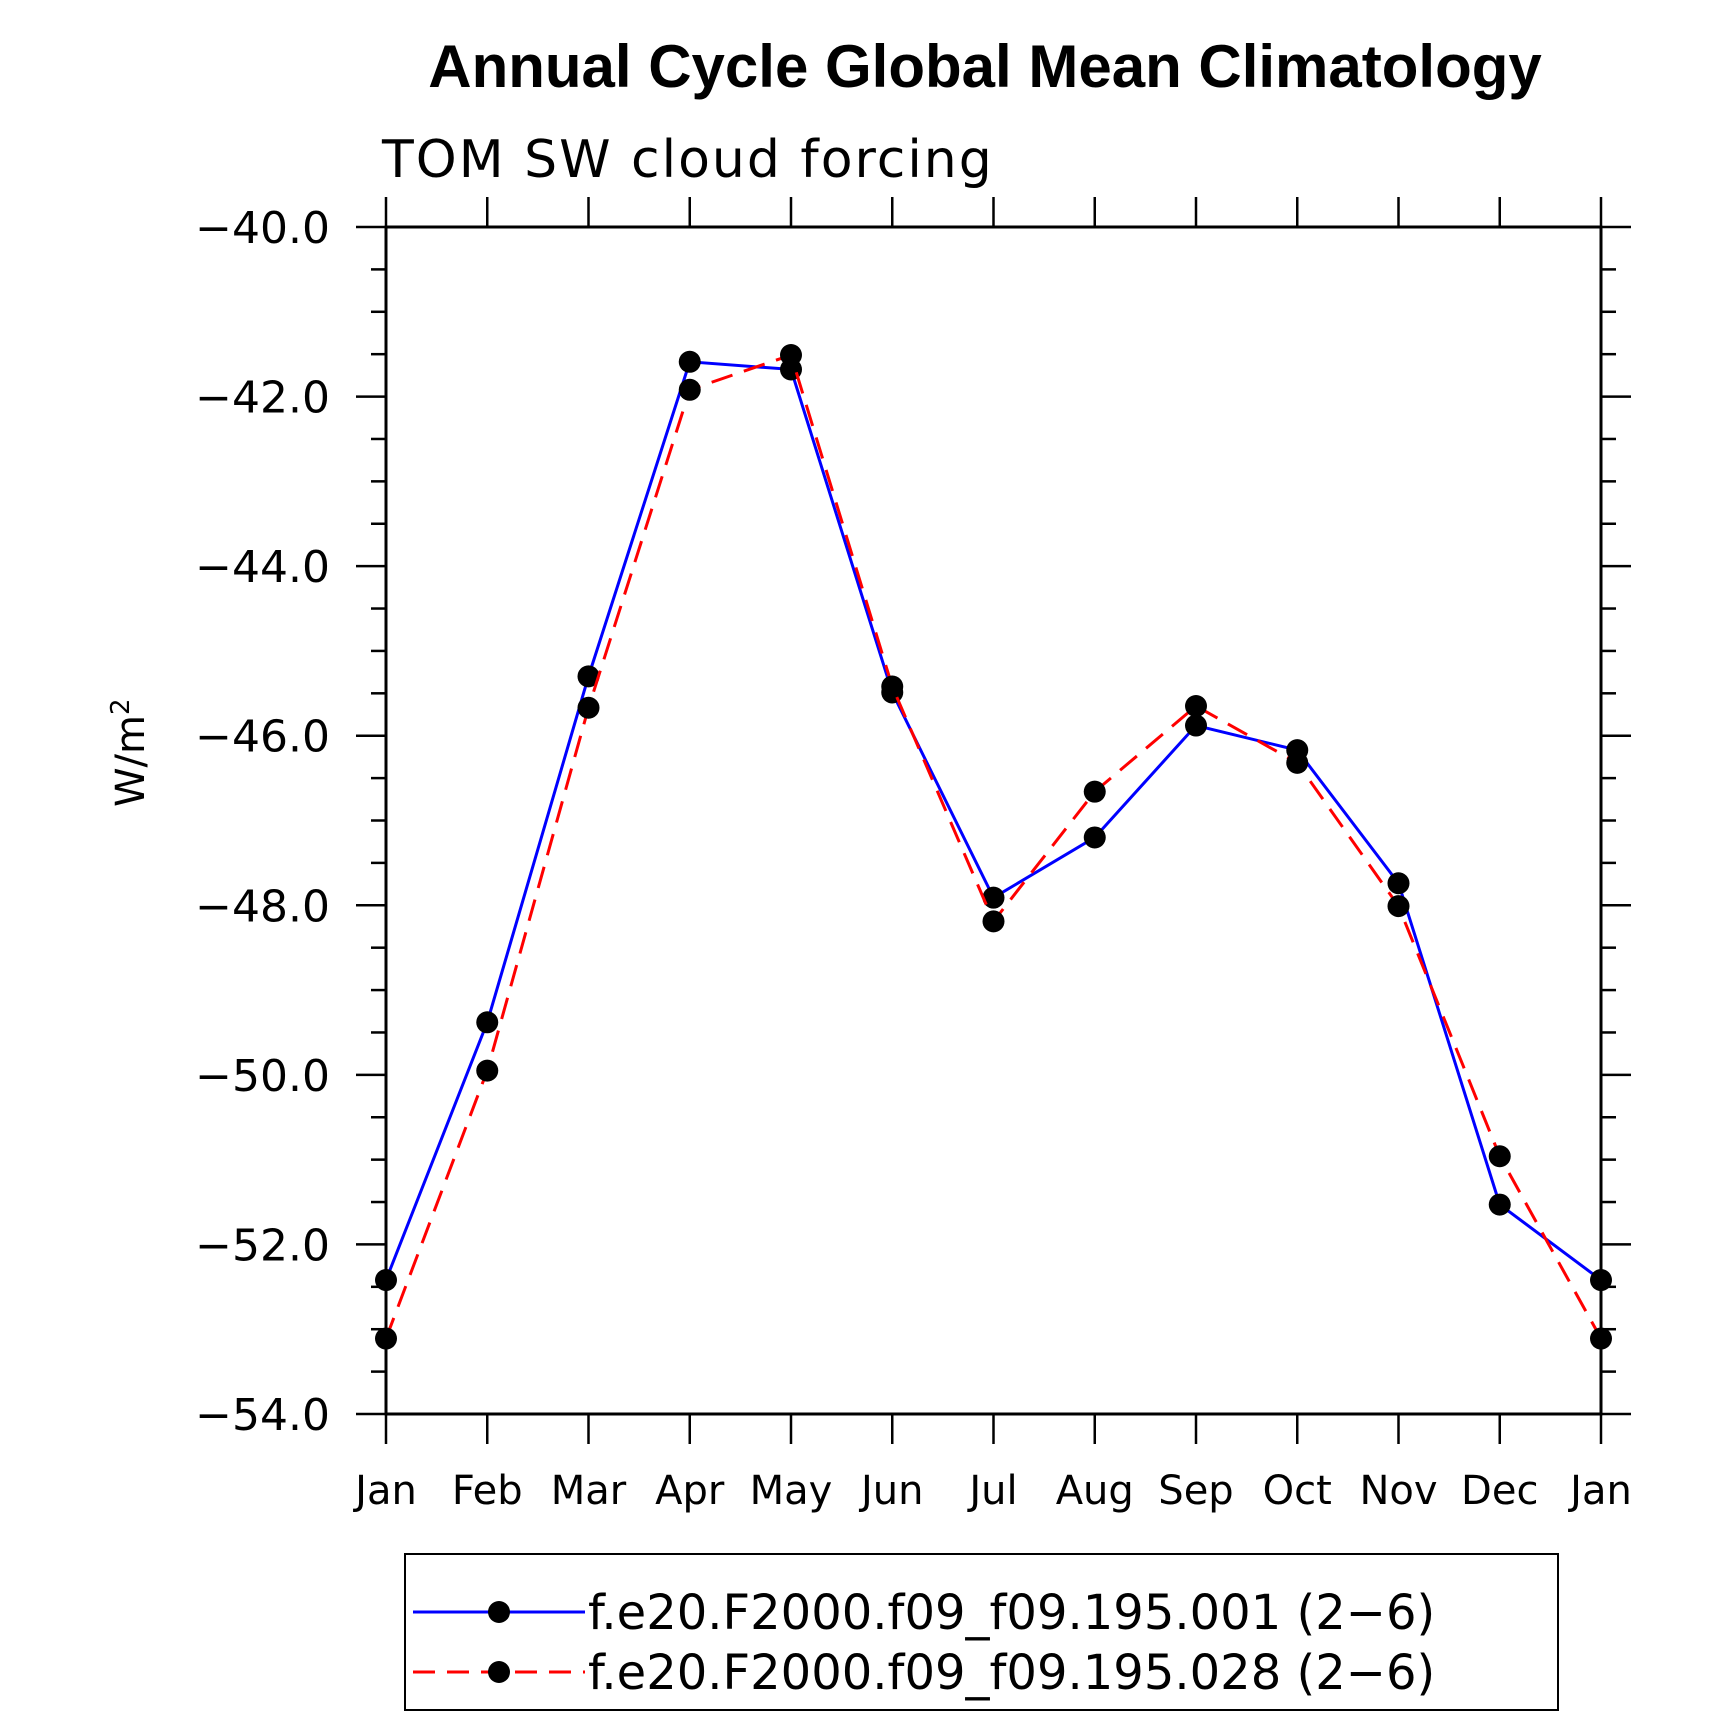 This screenshot has width=1710, height=1713. Describe the element at coordinates (262, 1415) in the screenshot. I see `y-tick-label: −54.0` at that location.